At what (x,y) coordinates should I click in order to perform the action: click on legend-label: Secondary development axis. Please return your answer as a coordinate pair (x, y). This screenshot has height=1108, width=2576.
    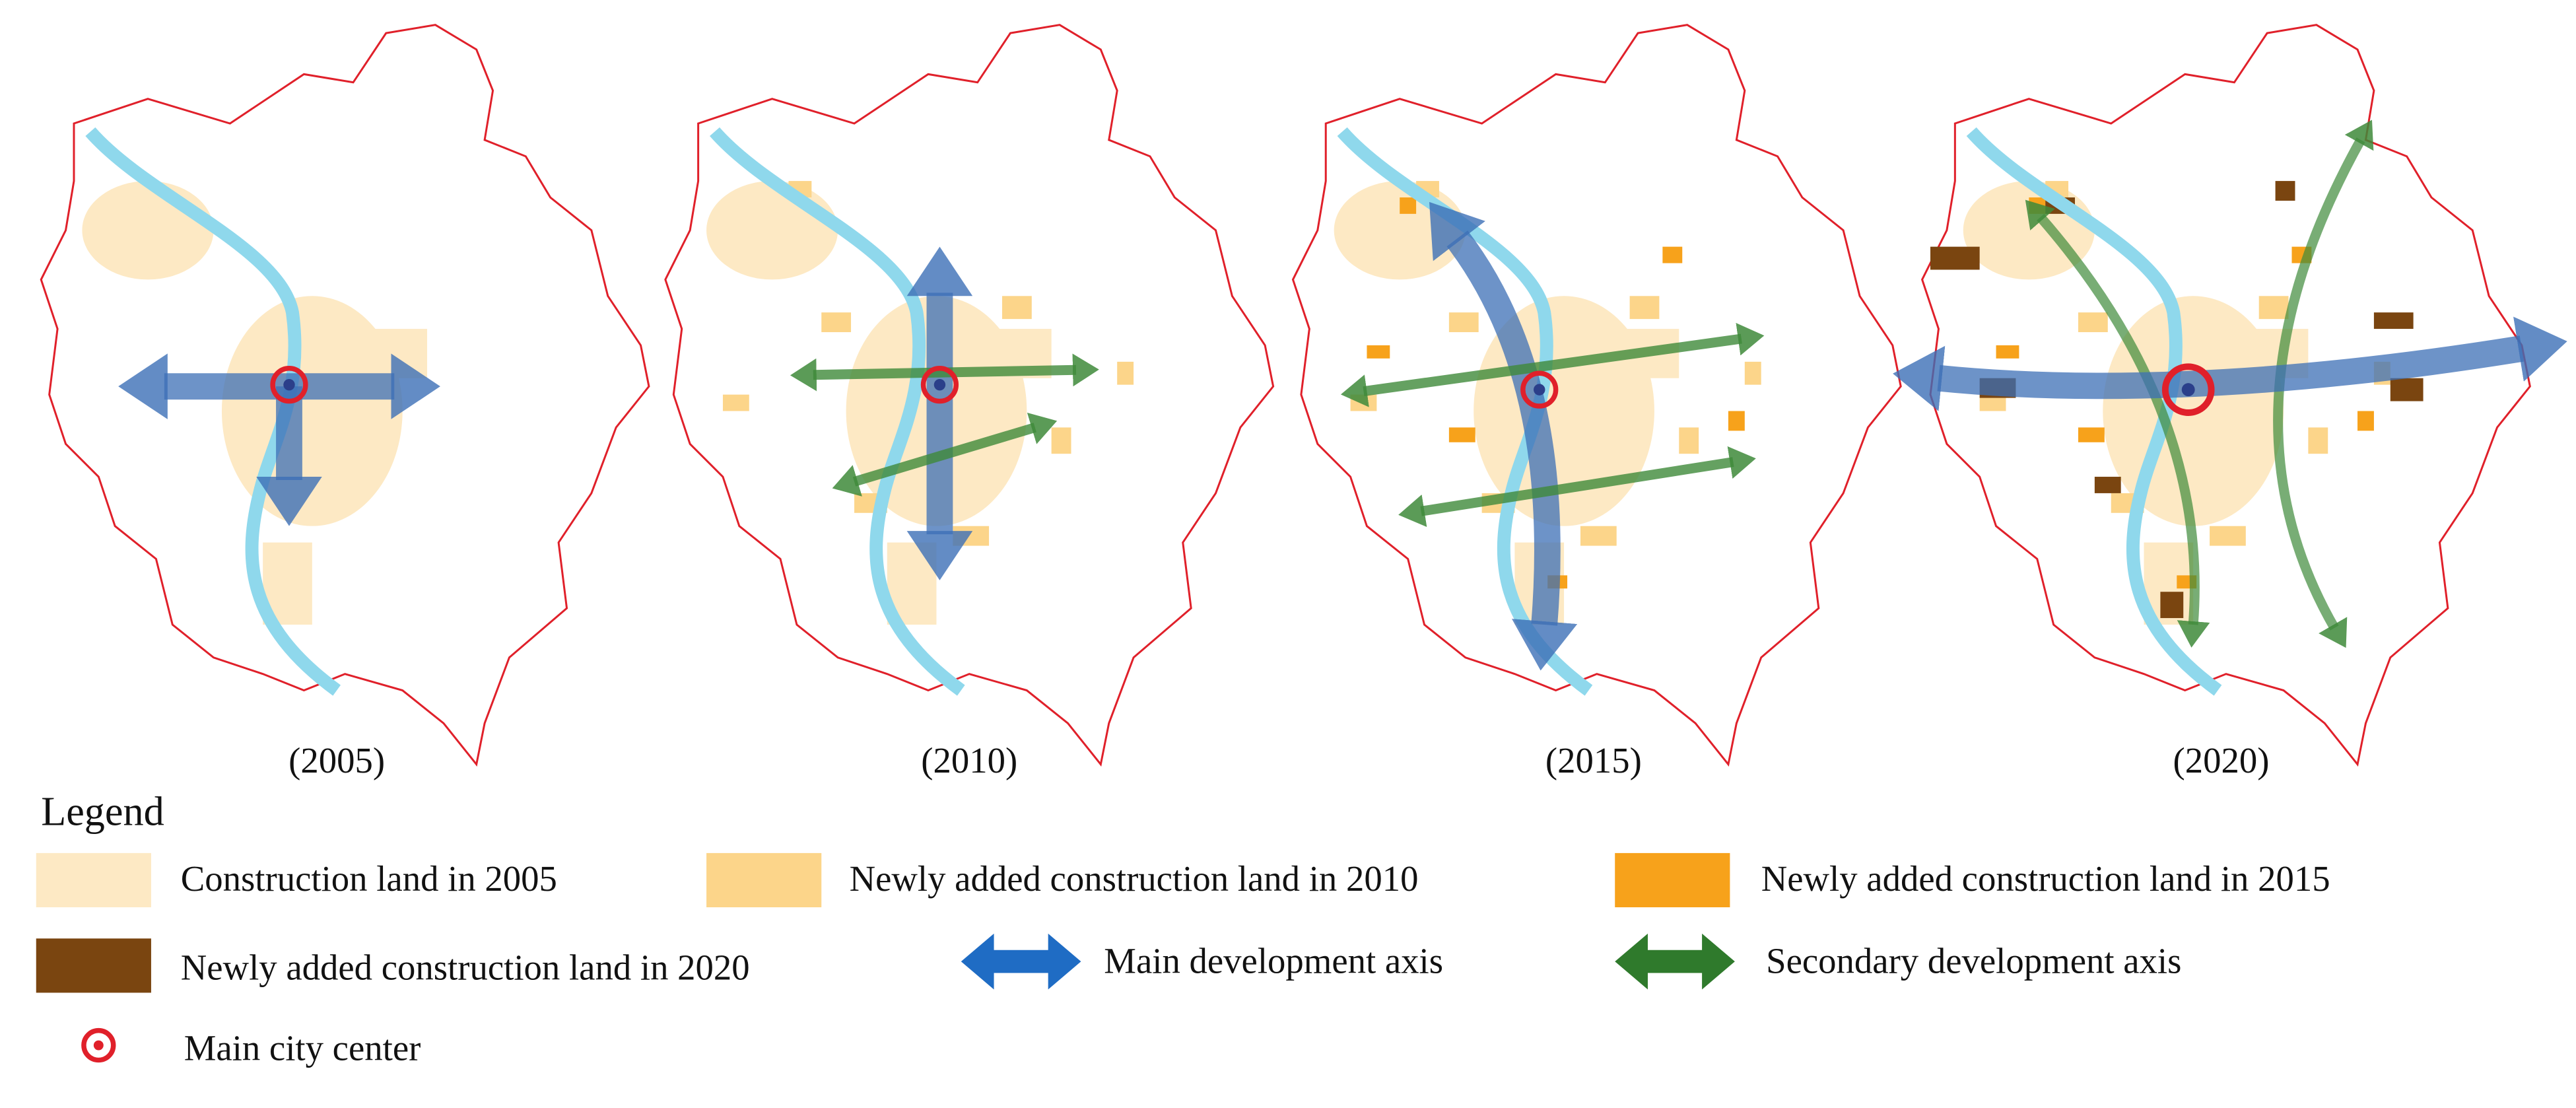
    Looking at the image, I should click on (1974, 961).